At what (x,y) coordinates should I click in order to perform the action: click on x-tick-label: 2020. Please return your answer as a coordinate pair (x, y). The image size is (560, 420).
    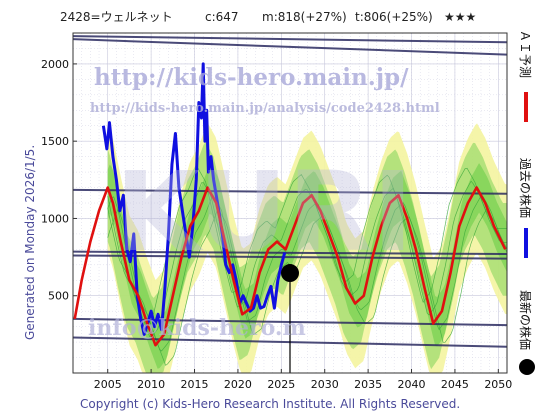
    Looking at the image, I should click on (238, 384).